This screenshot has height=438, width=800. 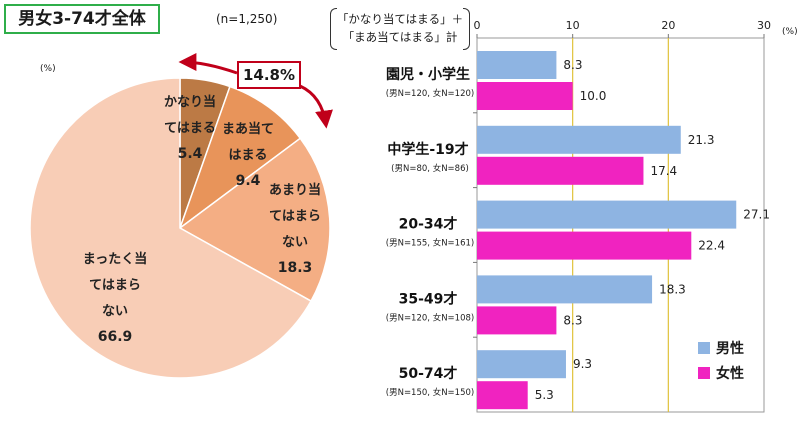 What do you see at coordinates (248, 181) in the screenshot?
I see `pie-value-2: 9.4` at bounding box center [248, 181].